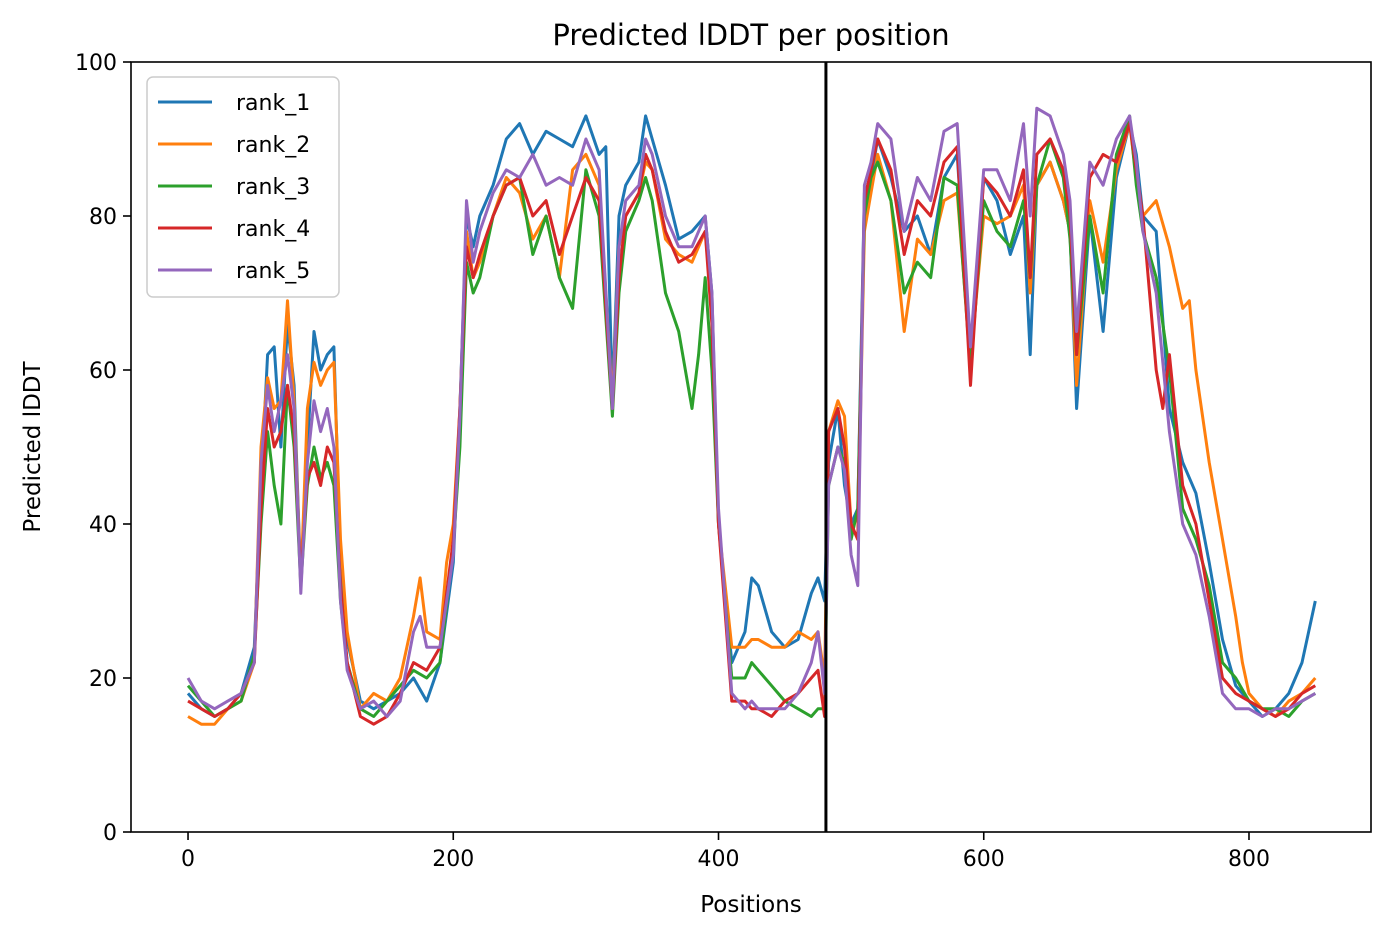 The image size is (1391, 939). Describe the element at coordinates (719, 859) in the screenshot. I see `x-tick-label: 400` at that location.